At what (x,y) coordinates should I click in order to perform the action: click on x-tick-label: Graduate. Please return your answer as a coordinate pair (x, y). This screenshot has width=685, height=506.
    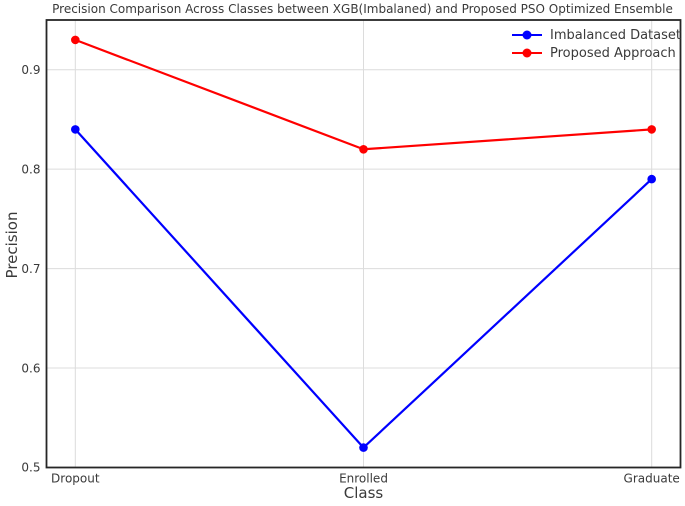
    Looking at the image, I should click on (652, 479).